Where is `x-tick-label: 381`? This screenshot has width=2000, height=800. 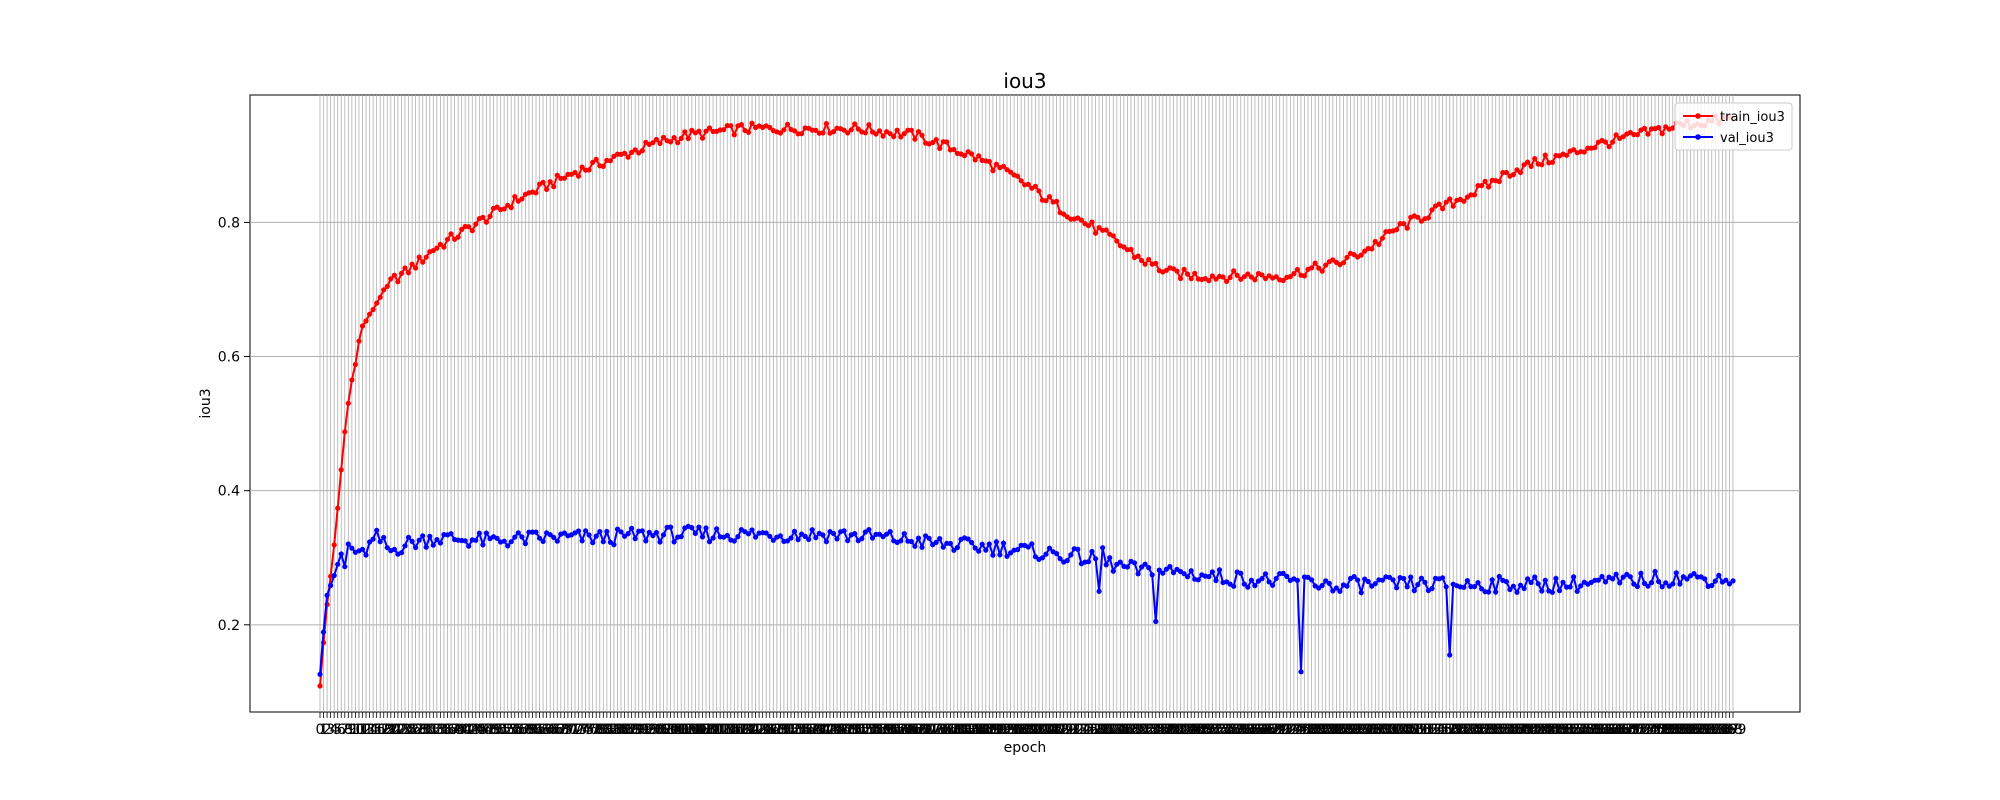 x-tick-label: 381 is located at coordinates (1669, 730).